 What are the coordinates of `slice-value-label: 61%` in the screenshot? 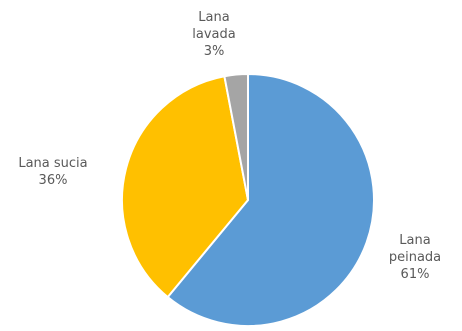 It's located at (415, 274).